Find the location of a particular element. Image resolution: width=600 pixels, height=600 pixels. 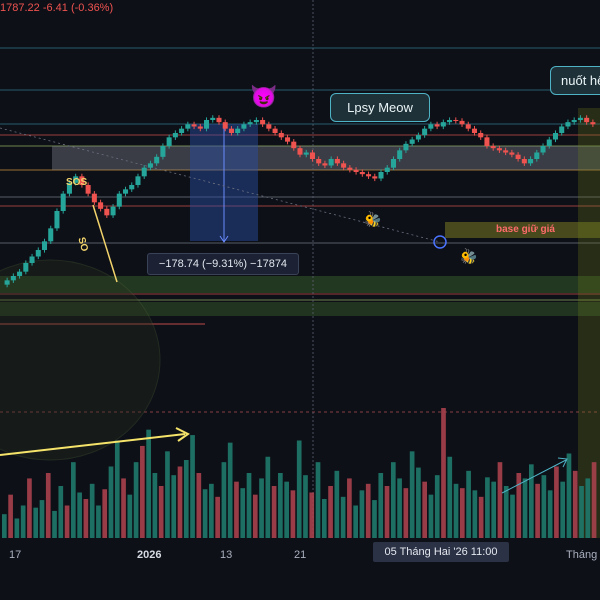

volume-trend-arrow-2-head is located at coordinates (562, 462).